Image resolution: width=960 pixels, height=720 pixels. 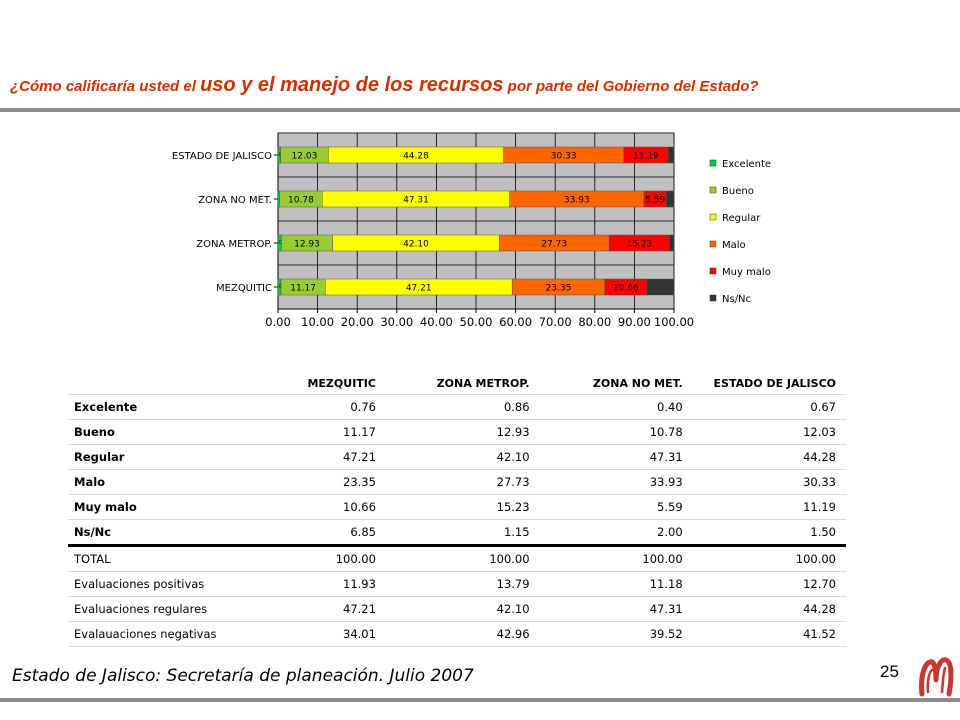 I want to click on data-label: 47.31, so click(x=416, y=201).